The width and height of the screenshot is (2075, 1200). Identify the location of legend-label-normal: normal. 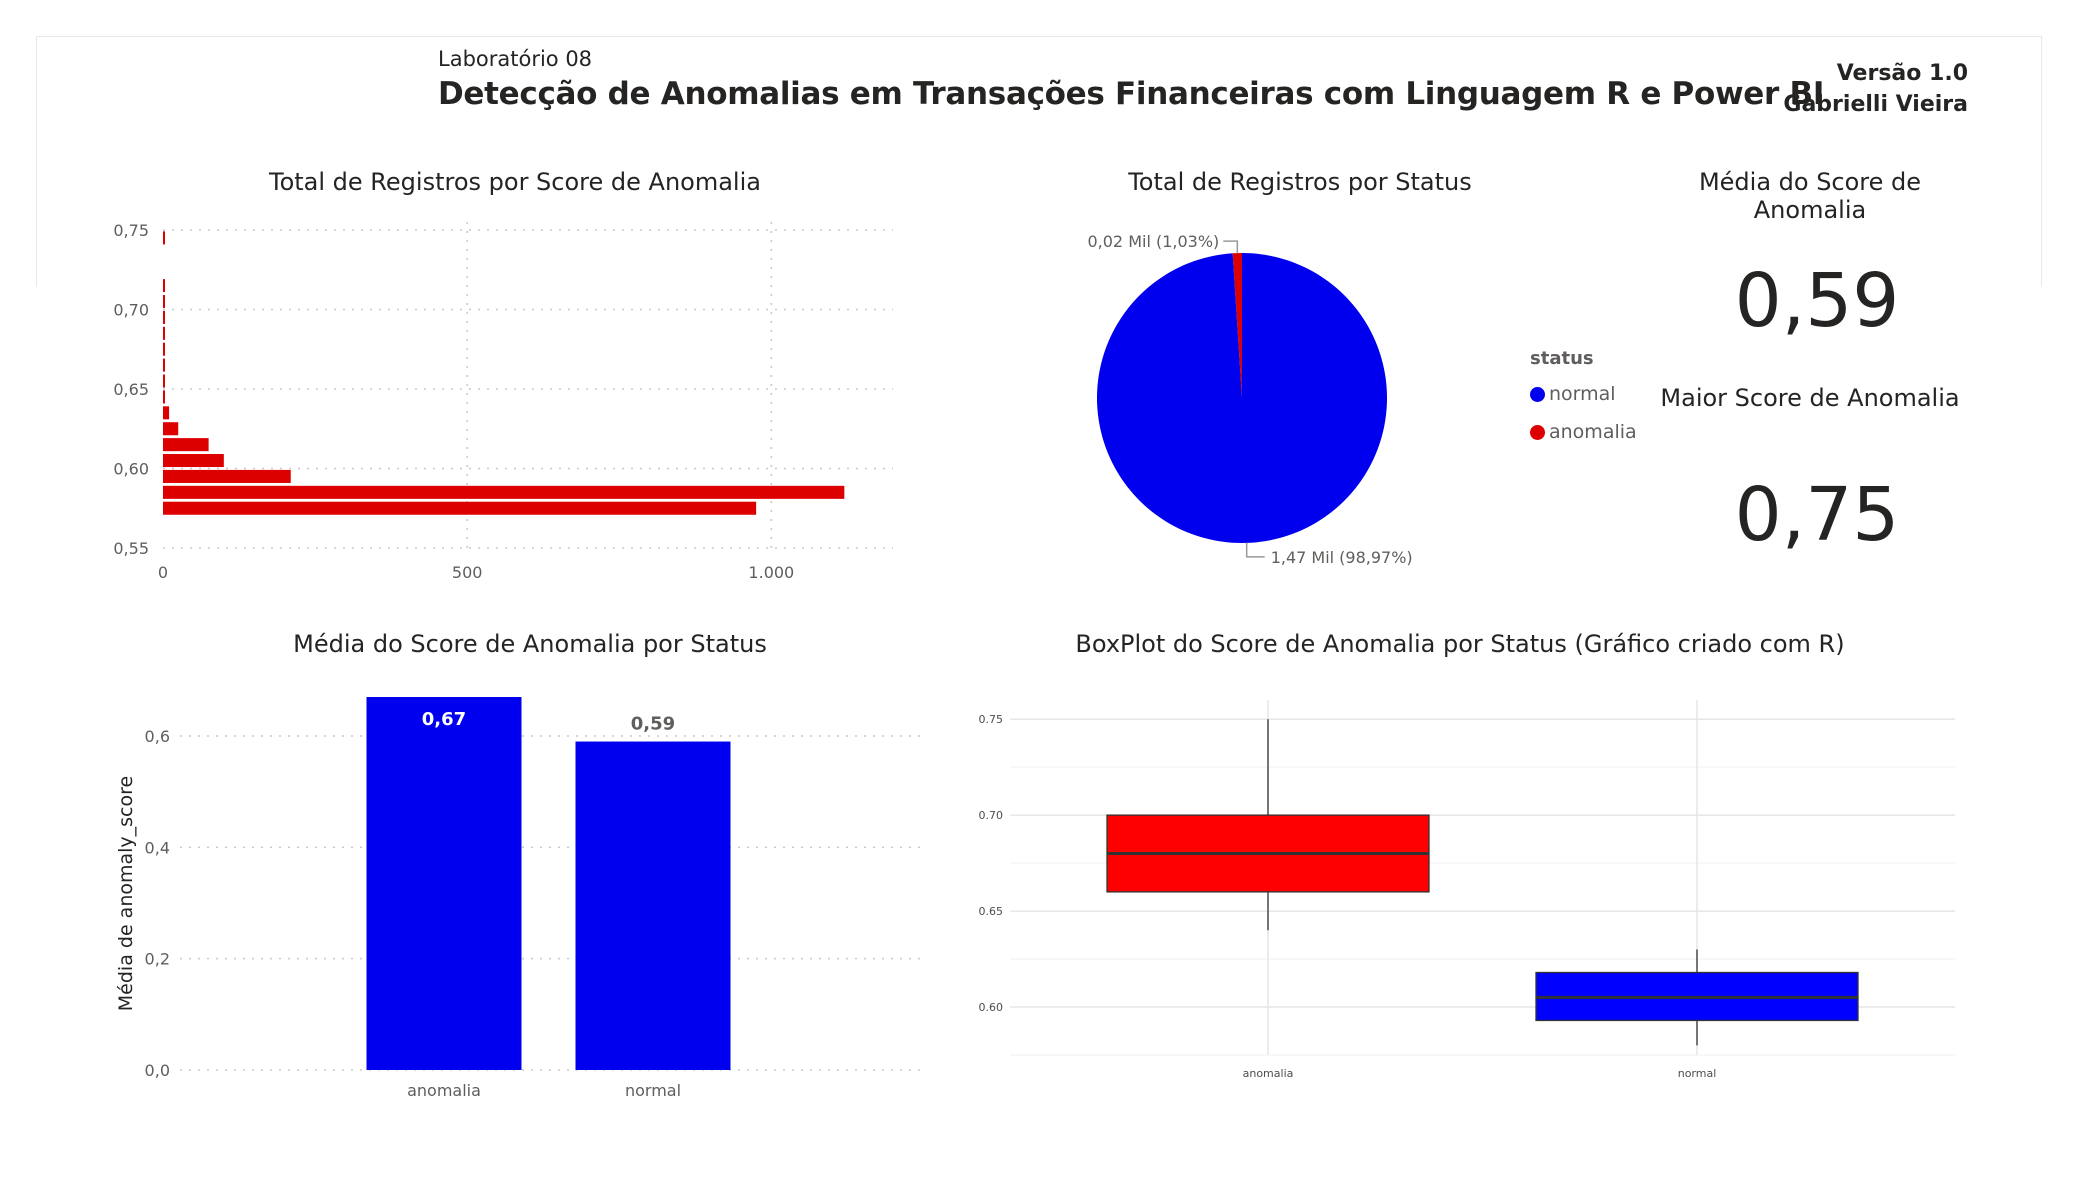
(1582, 394).